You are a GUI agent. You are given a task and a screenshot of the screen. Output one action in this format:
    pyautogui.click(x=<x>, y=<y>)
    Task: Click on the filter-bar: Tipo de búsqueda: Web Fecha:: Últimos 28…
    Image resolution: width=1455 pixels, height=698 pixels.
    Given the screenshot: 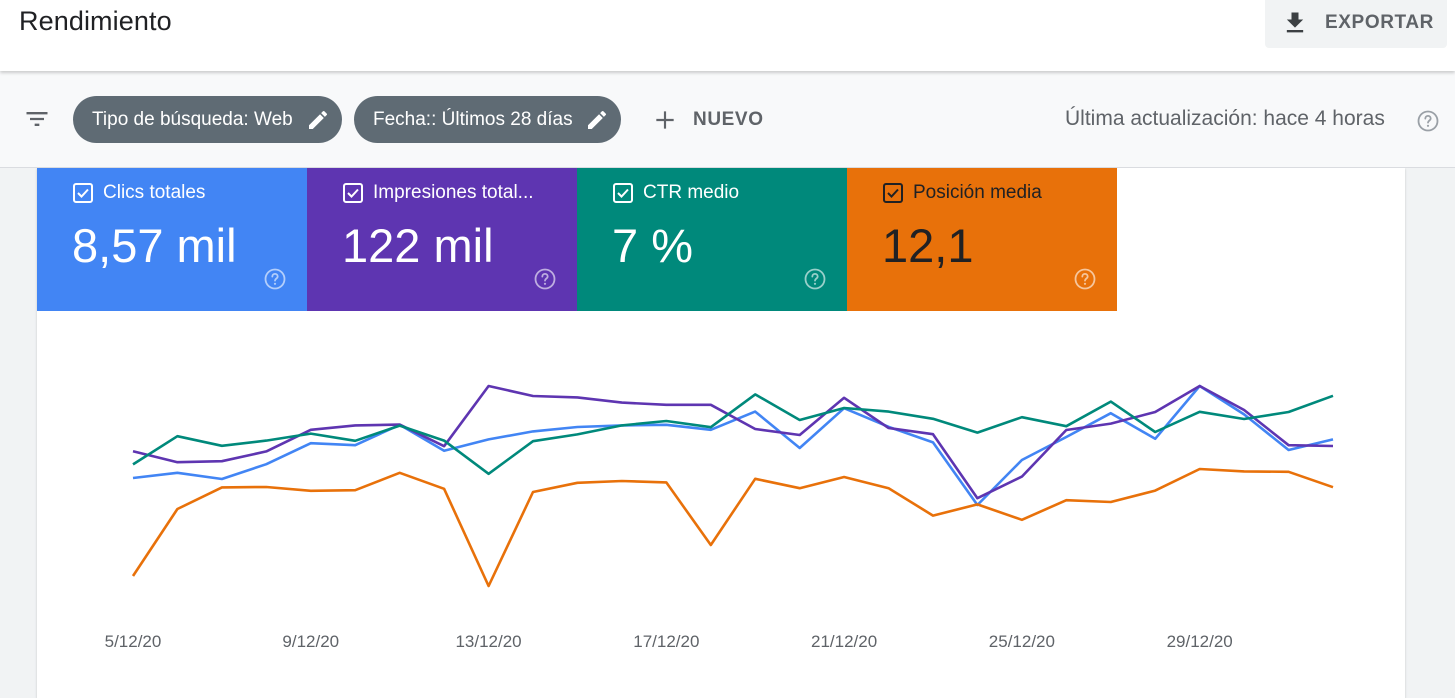 What is the action you would take?
    pyautogui.click(x=727, y=119)
    